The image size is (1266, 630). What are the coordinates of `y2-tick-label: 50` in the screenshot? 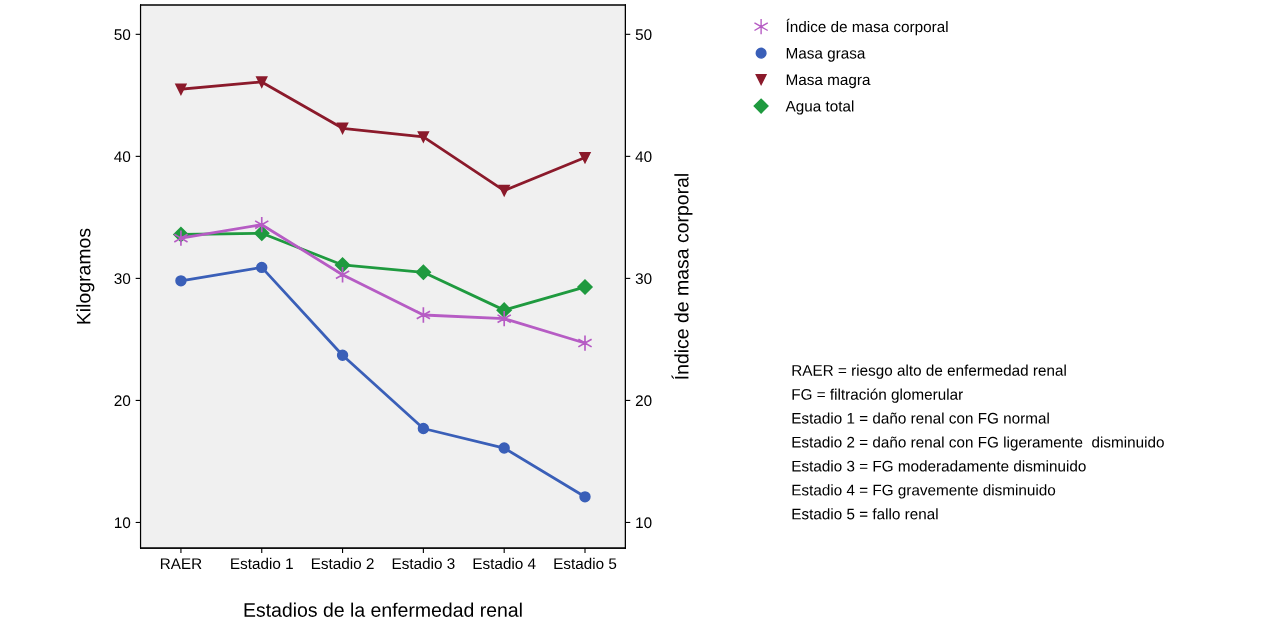 It's located at (643, 35).